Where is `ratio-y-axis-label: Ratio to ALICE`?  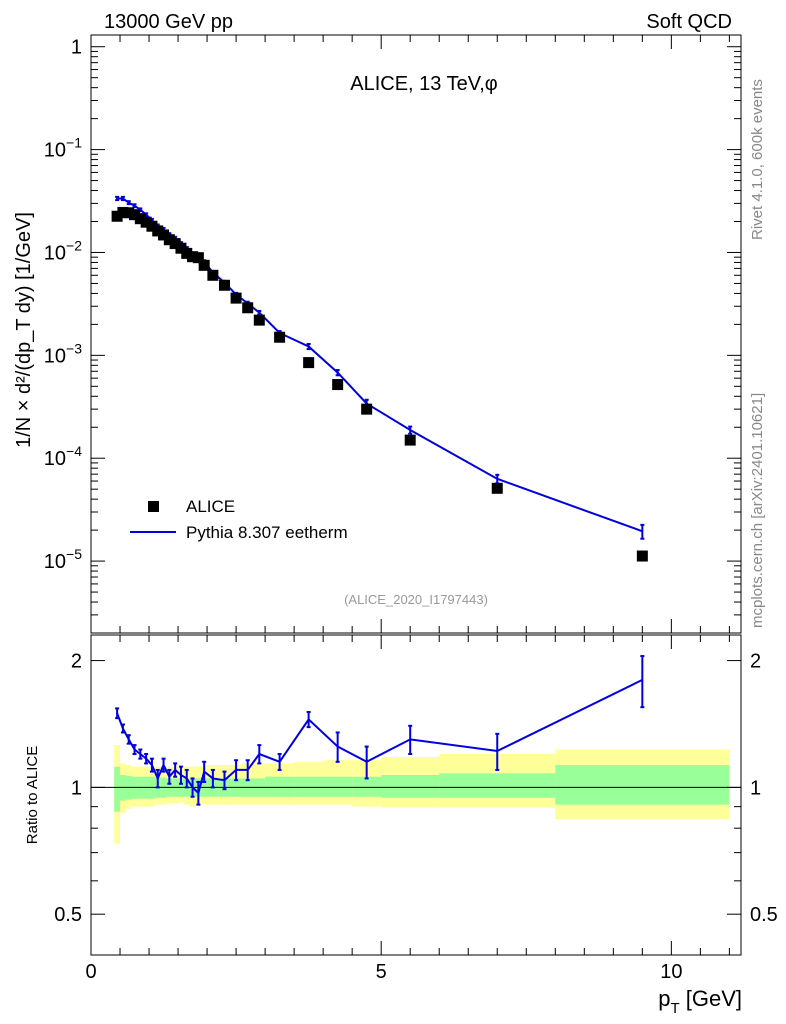
ratio-y-axis-label: Ratio to ALICE is located at coordinates (32, 795).